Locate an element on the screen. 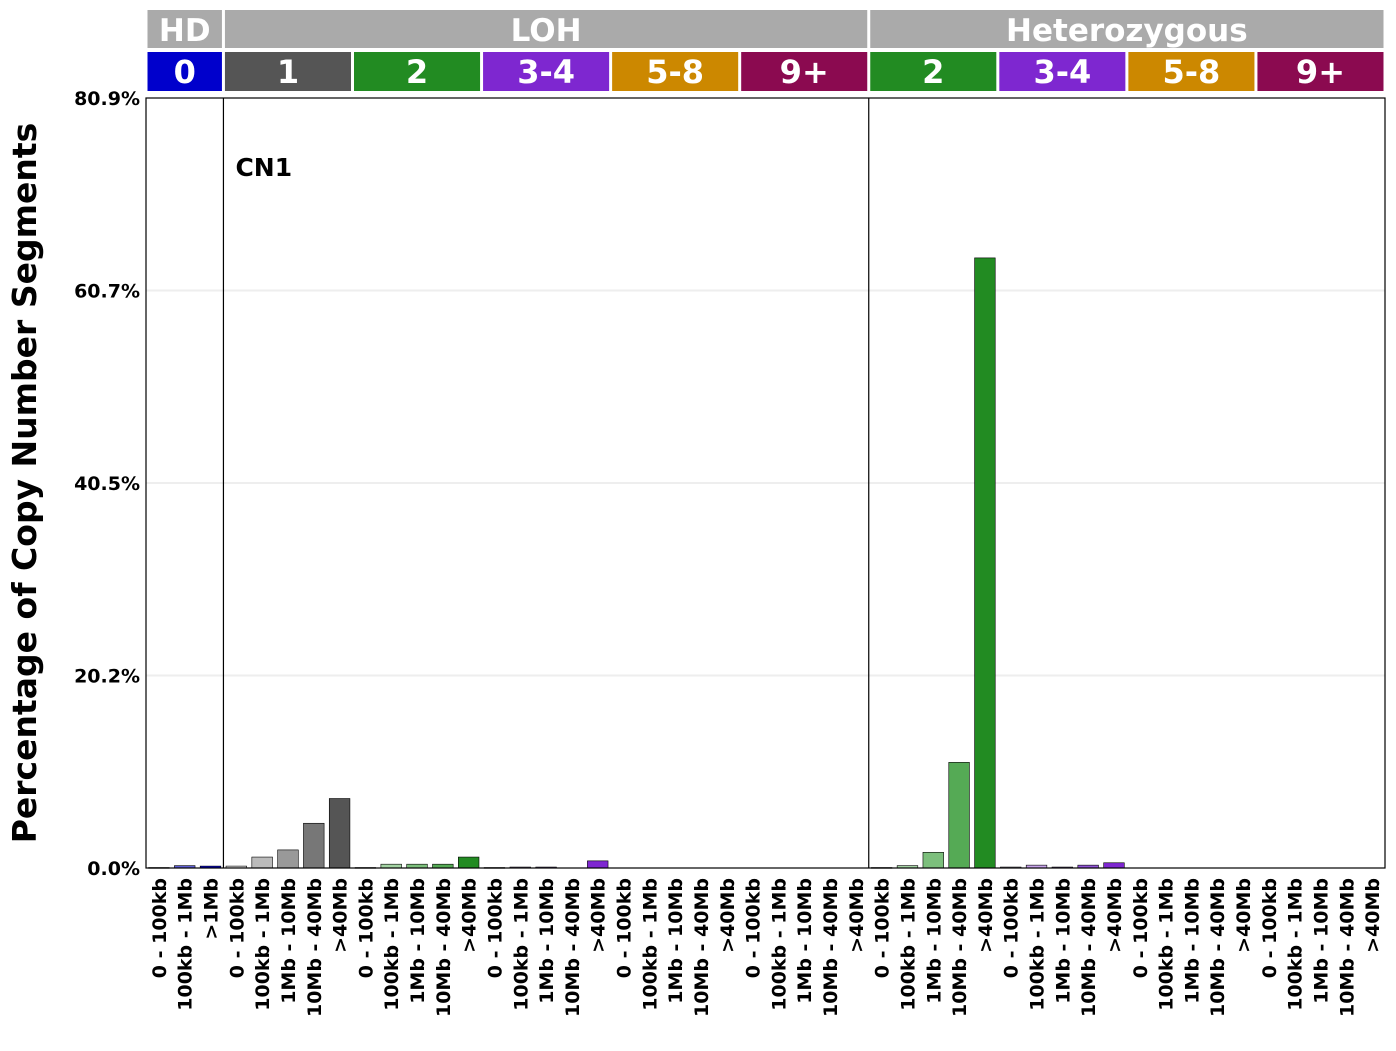 This screenshot has height=1051, width=1396. y-tick-label: 0.0% is located at coordinates (113, 869).